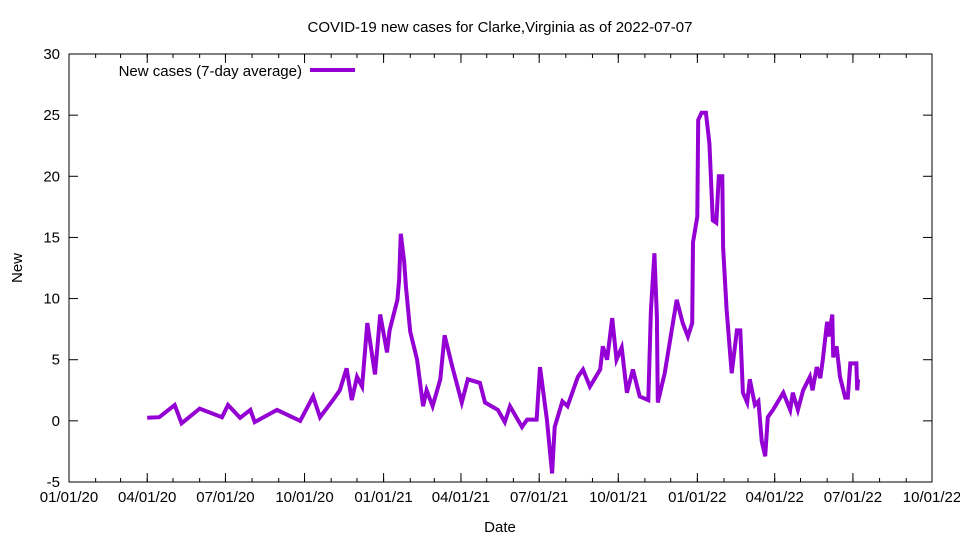 The width and height of the screenshot is (960, 545). I want to click on x-axis-label: Date, so click(500, 527).